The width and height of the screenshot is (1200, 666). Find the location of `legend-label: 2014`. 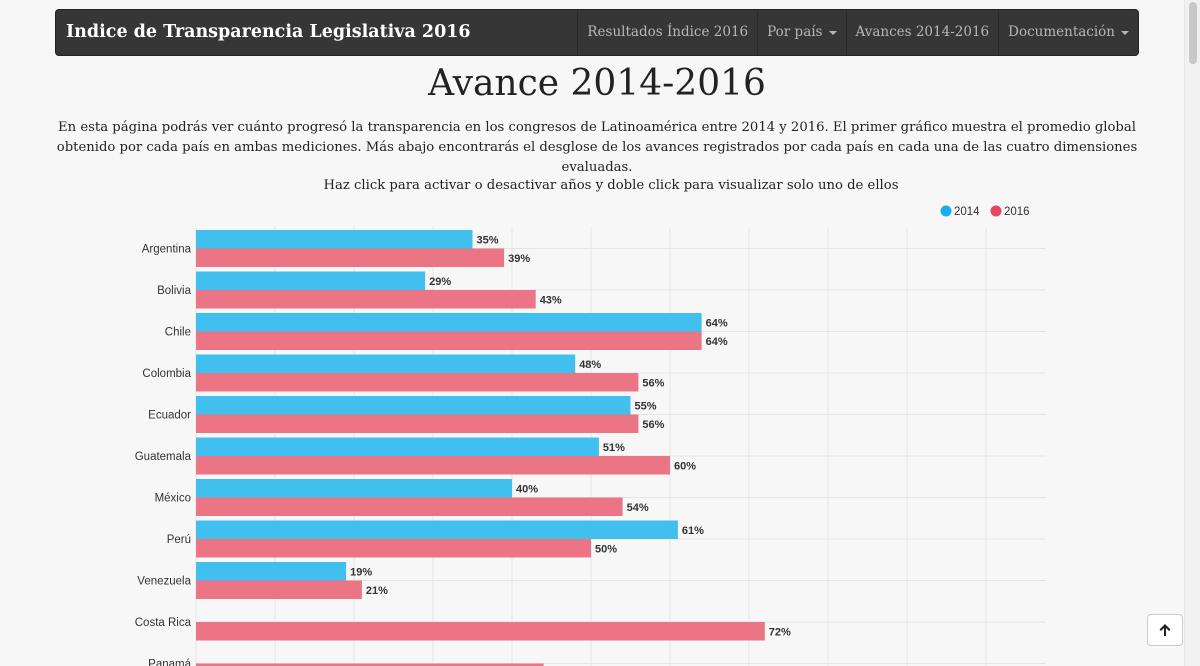

legend-label: 2014 is located at coordinates (967, 212).